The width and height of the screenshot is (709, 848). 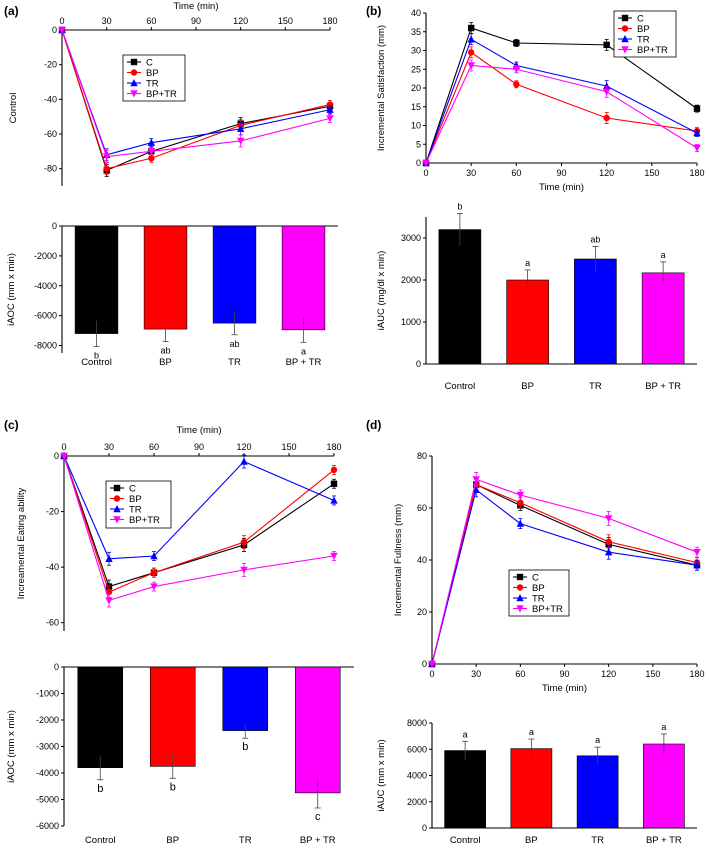 I want to click on a-line-point-BP, so click(x=151, y=158).